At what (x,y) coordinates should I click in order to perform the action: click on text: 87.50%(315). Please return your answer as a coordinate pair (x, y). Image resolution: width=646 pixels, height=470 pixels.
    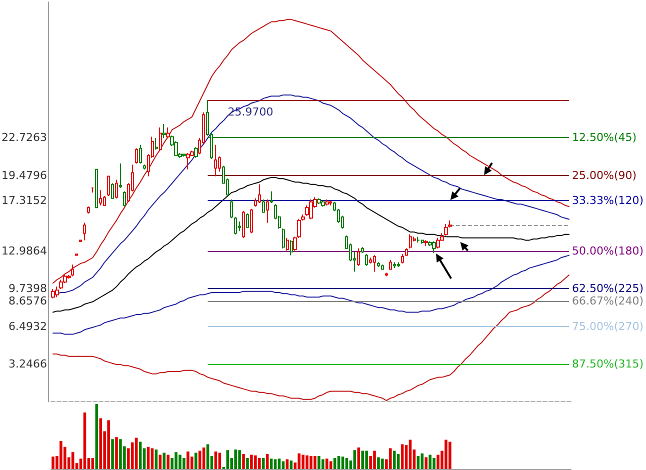
    Looking at the image, I should click on (608, 363).